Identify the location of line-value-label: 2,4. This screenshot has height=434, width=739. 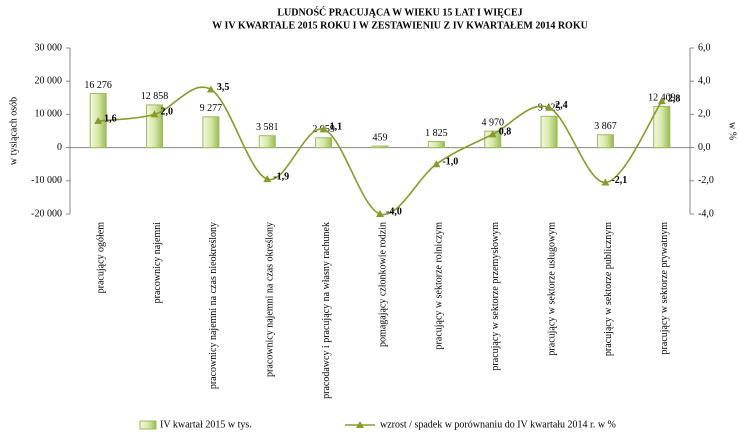
(561, 105).